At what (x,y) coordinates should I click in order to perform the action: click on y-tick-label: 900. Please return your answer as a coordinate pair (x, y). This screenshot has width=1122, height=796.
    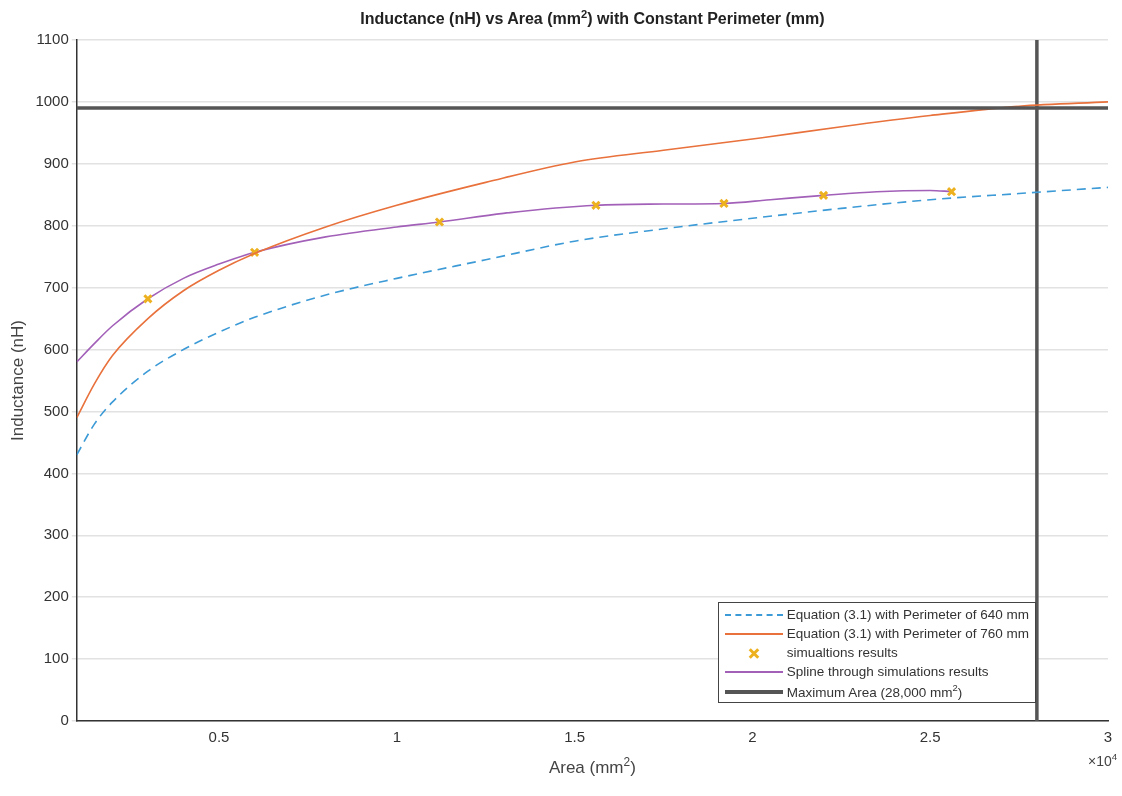
    Looking at the image, I should click on (56, 162).